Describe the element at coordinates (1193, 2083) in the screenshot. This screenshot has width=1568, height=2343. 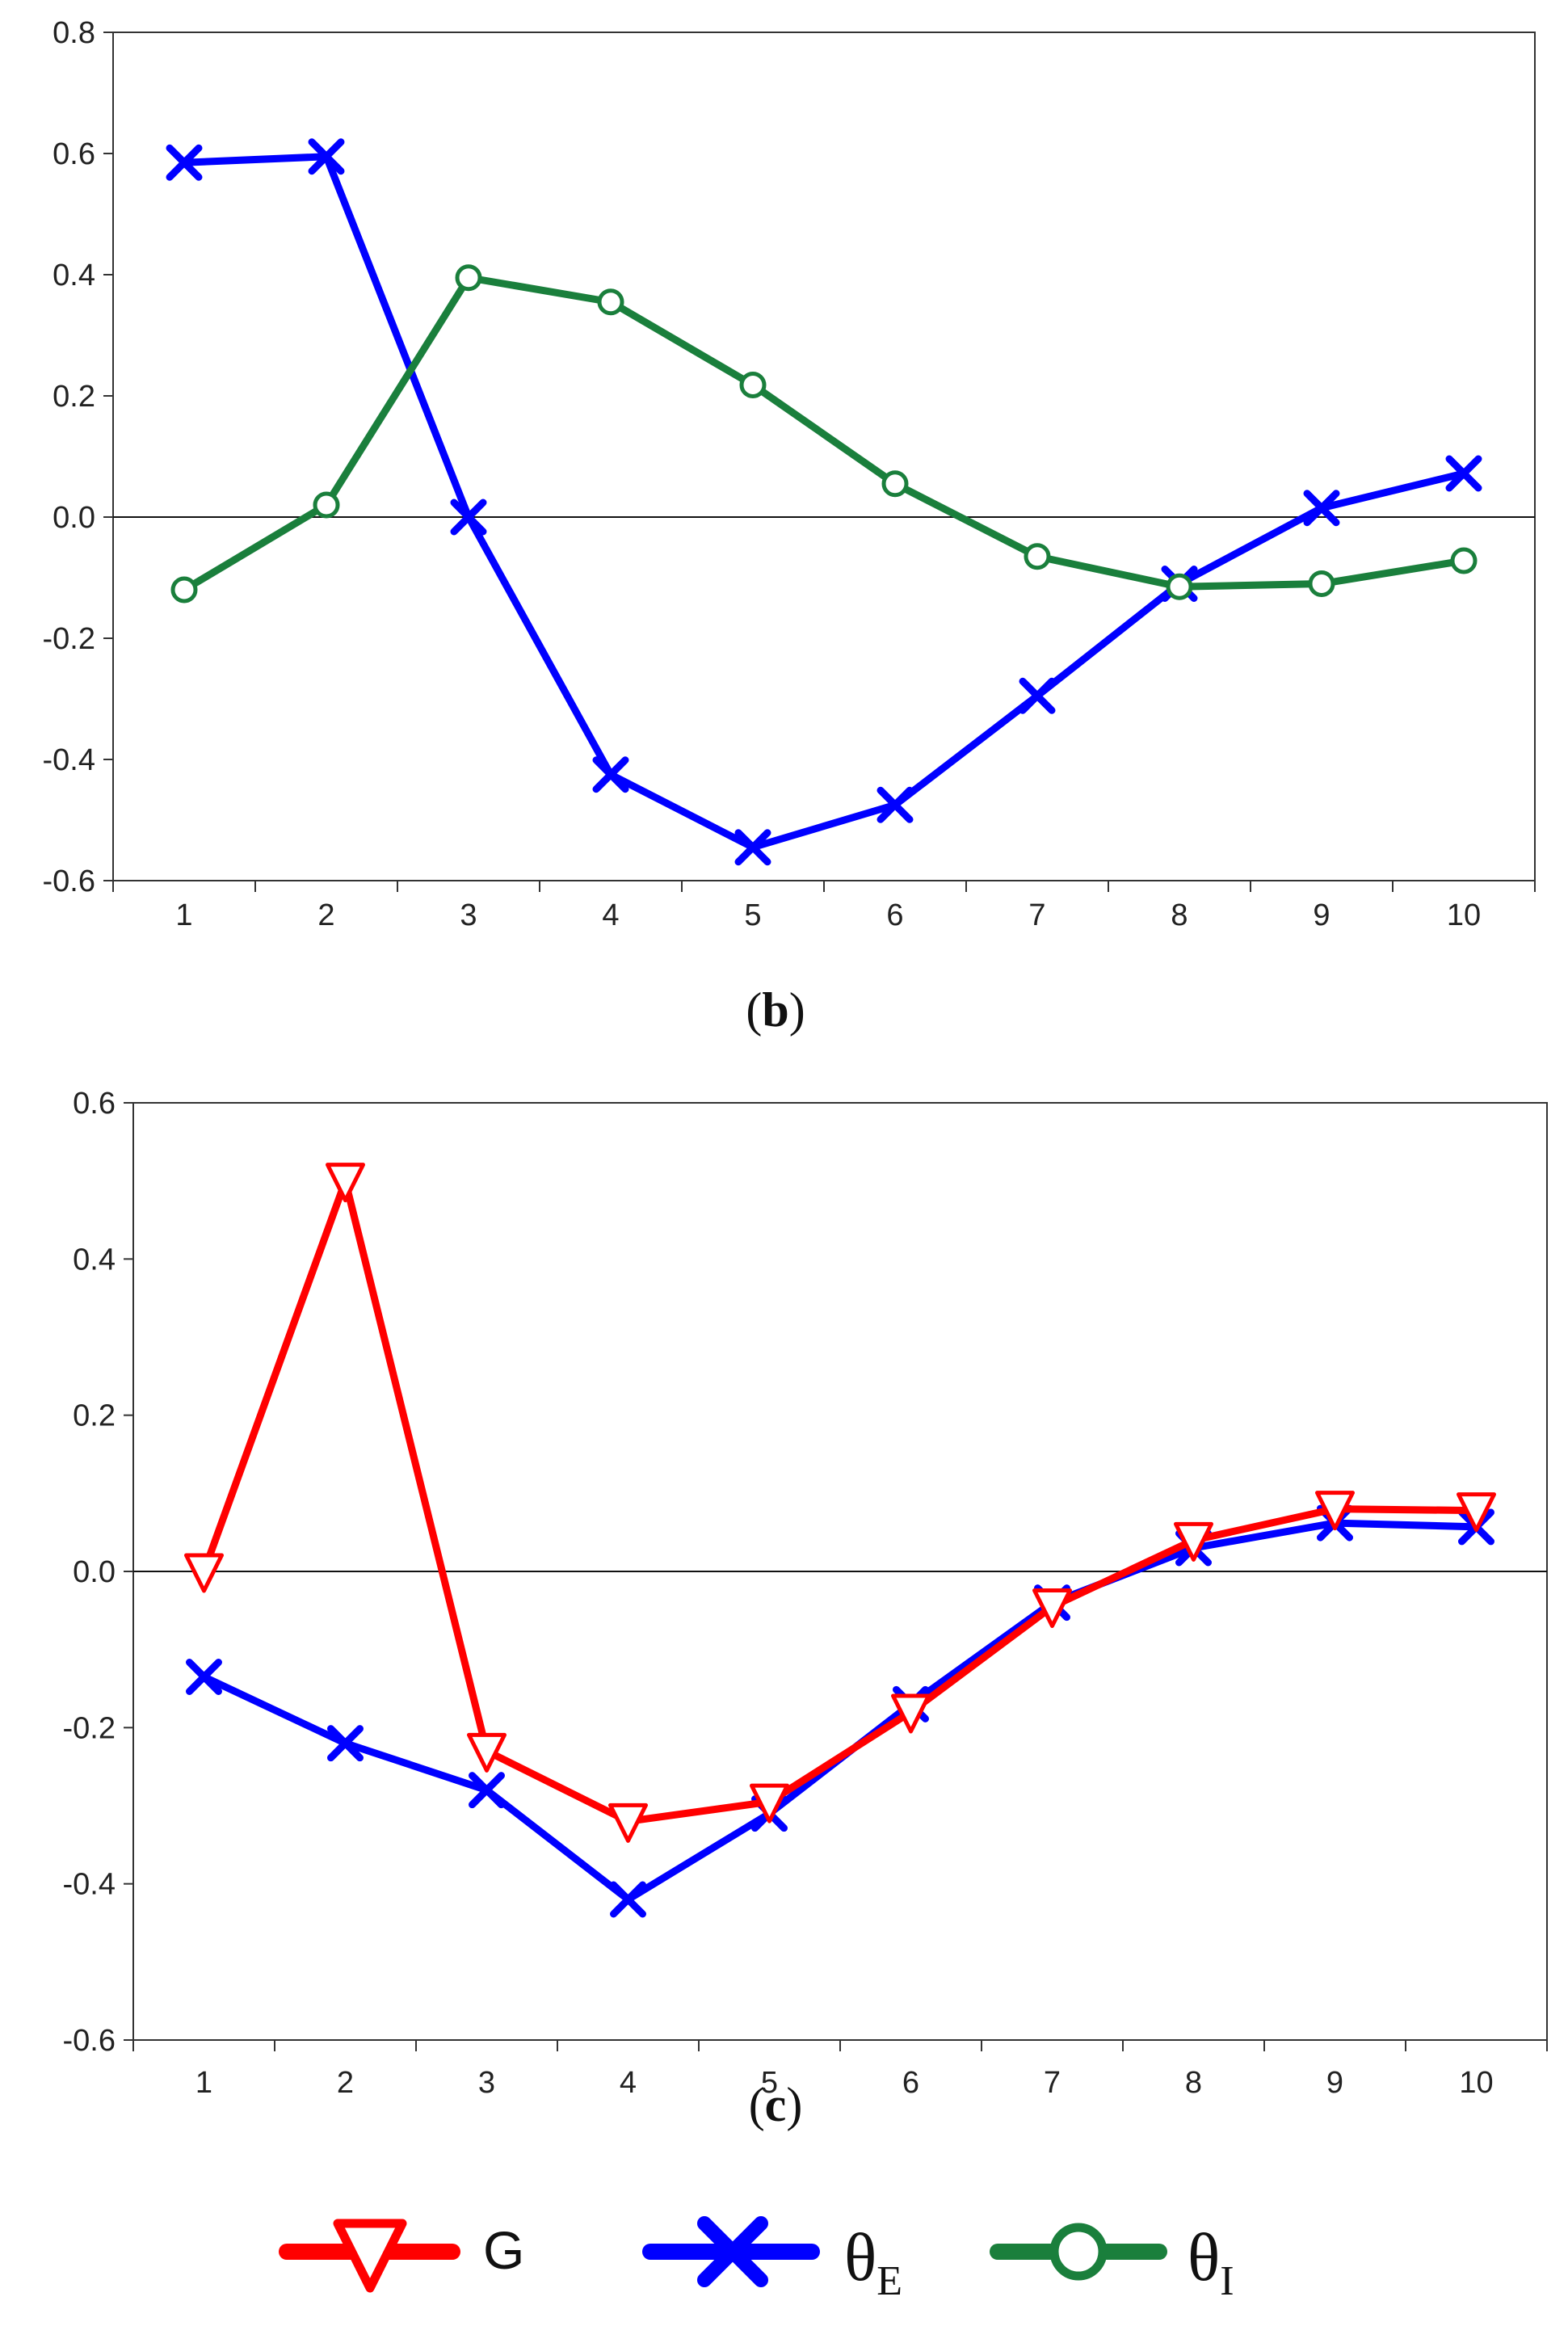
I see `panel-c-x-tick-label: 8` at that location.